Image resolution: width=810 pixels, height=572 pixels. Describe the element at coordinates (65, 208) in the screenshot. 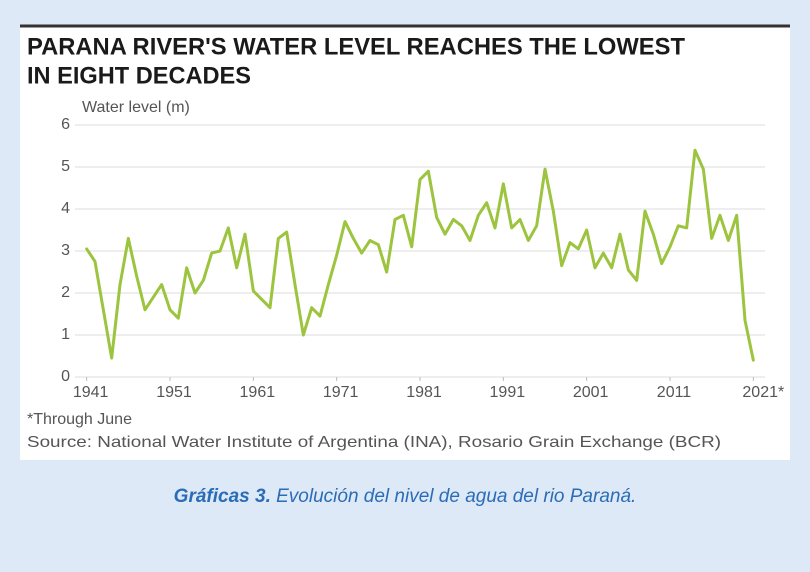

I see `y-tick-label: 4` at that location.